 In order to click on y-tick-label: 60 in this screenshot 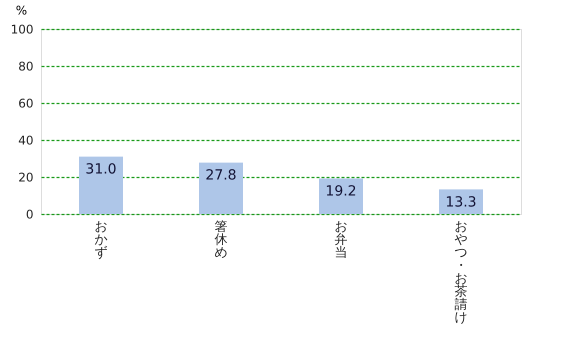, I will do `click(26, 103)`.